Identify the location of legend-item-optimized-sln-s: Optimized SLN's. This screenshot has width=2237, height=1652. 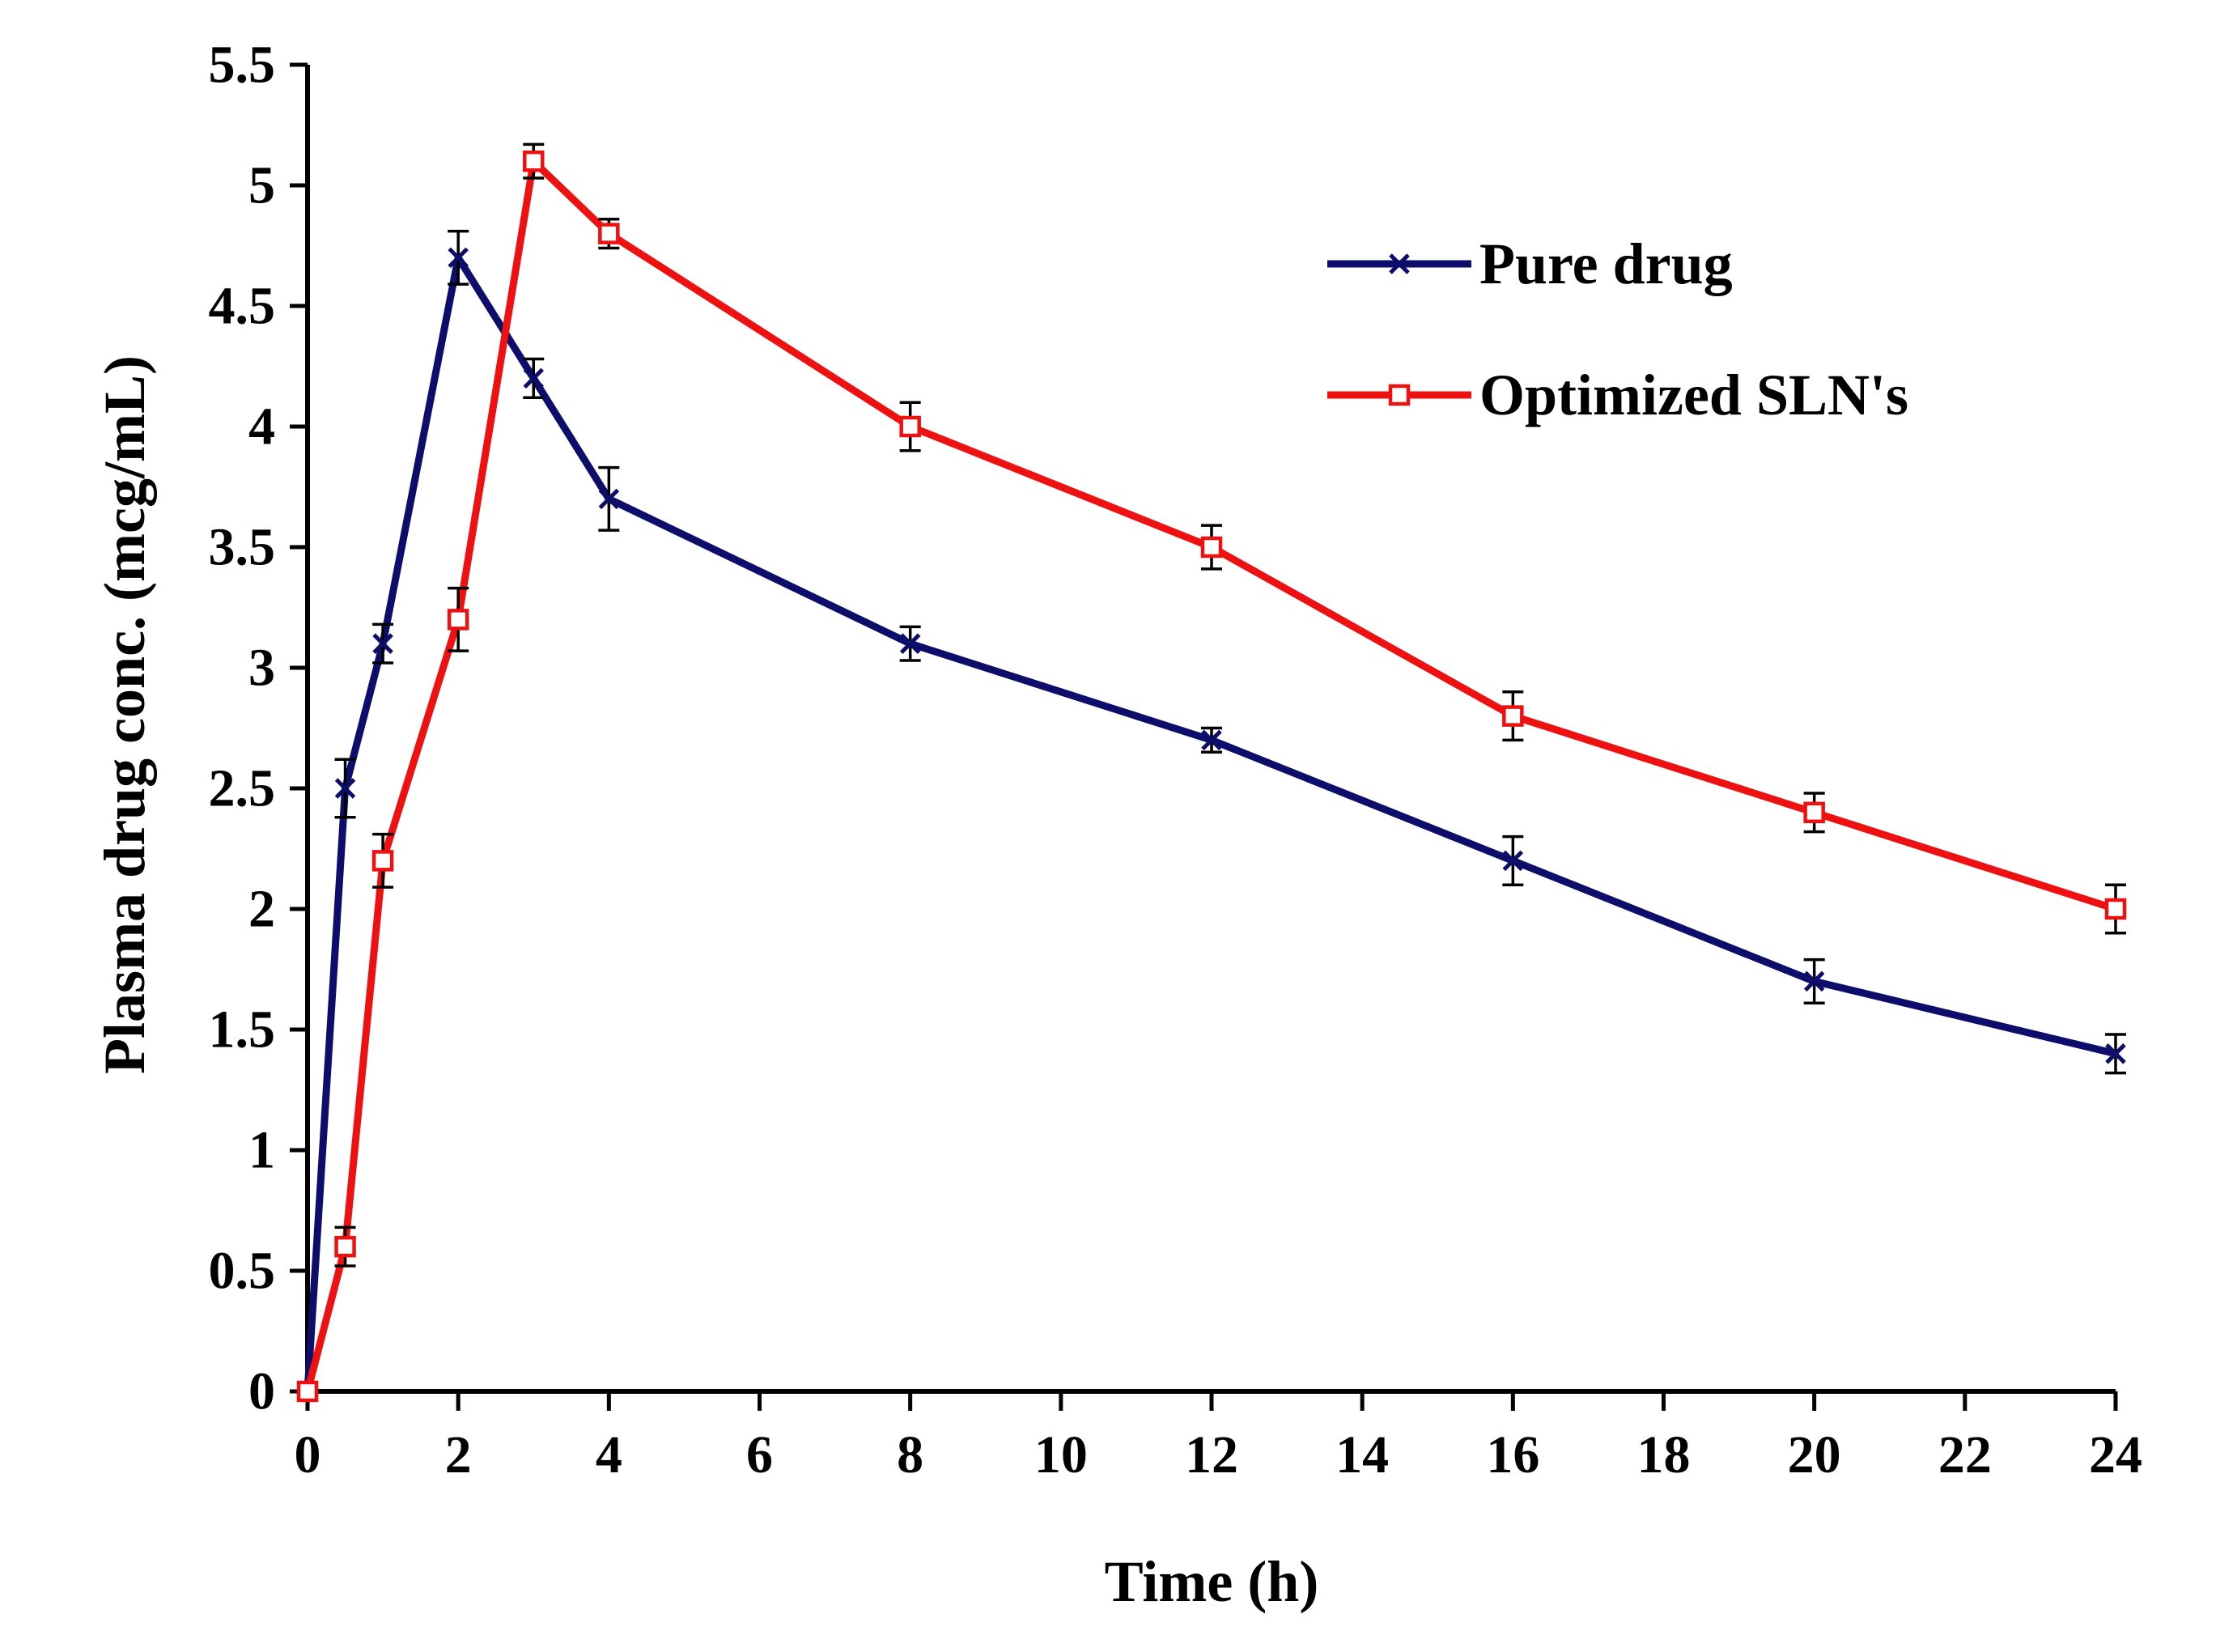
(1617, 395).